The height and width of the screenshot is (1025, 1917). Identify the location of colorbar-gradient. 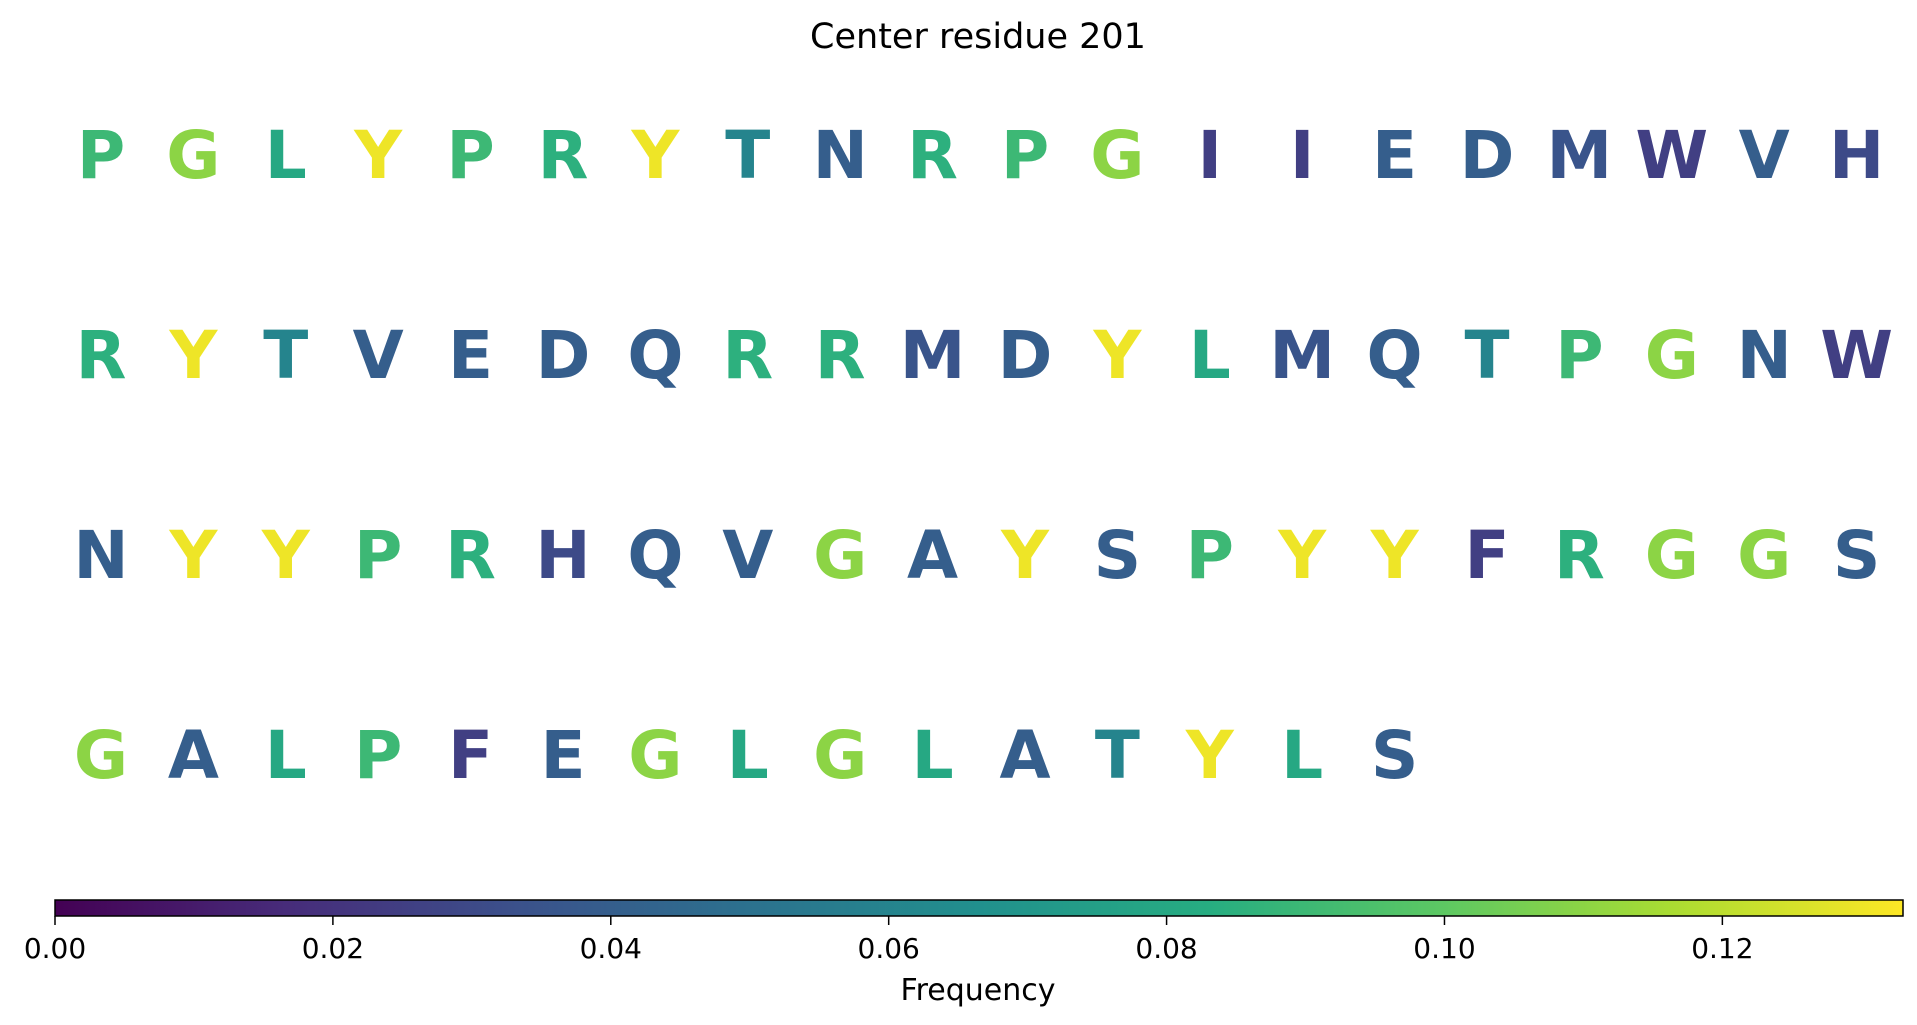
(979, 908).